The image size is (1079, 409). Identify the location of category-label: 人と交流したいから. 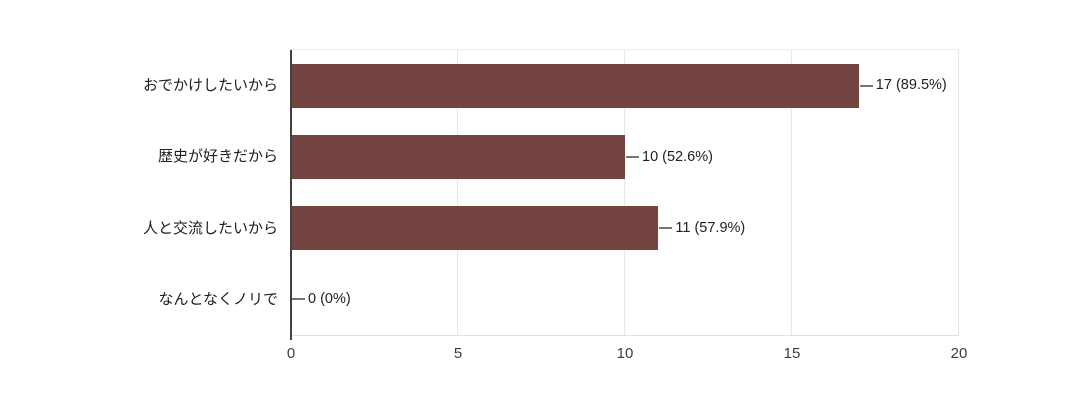
(210, 228).